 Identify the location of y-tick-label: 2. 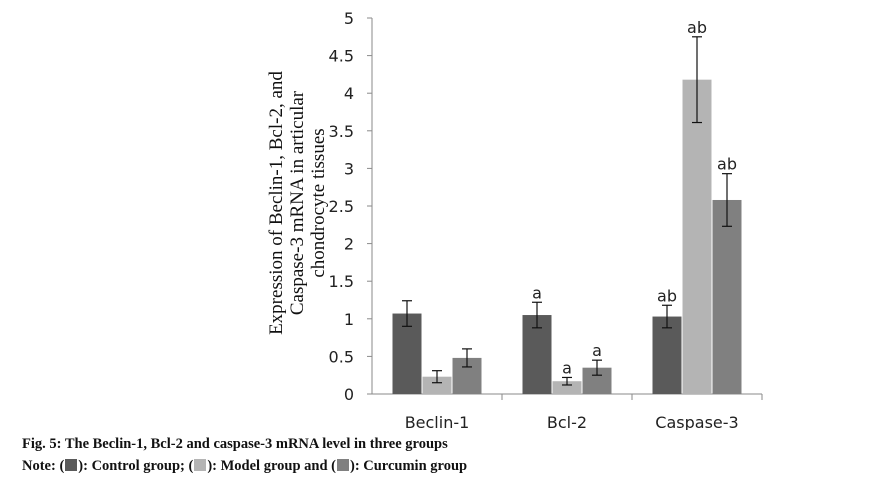
(349, 244).